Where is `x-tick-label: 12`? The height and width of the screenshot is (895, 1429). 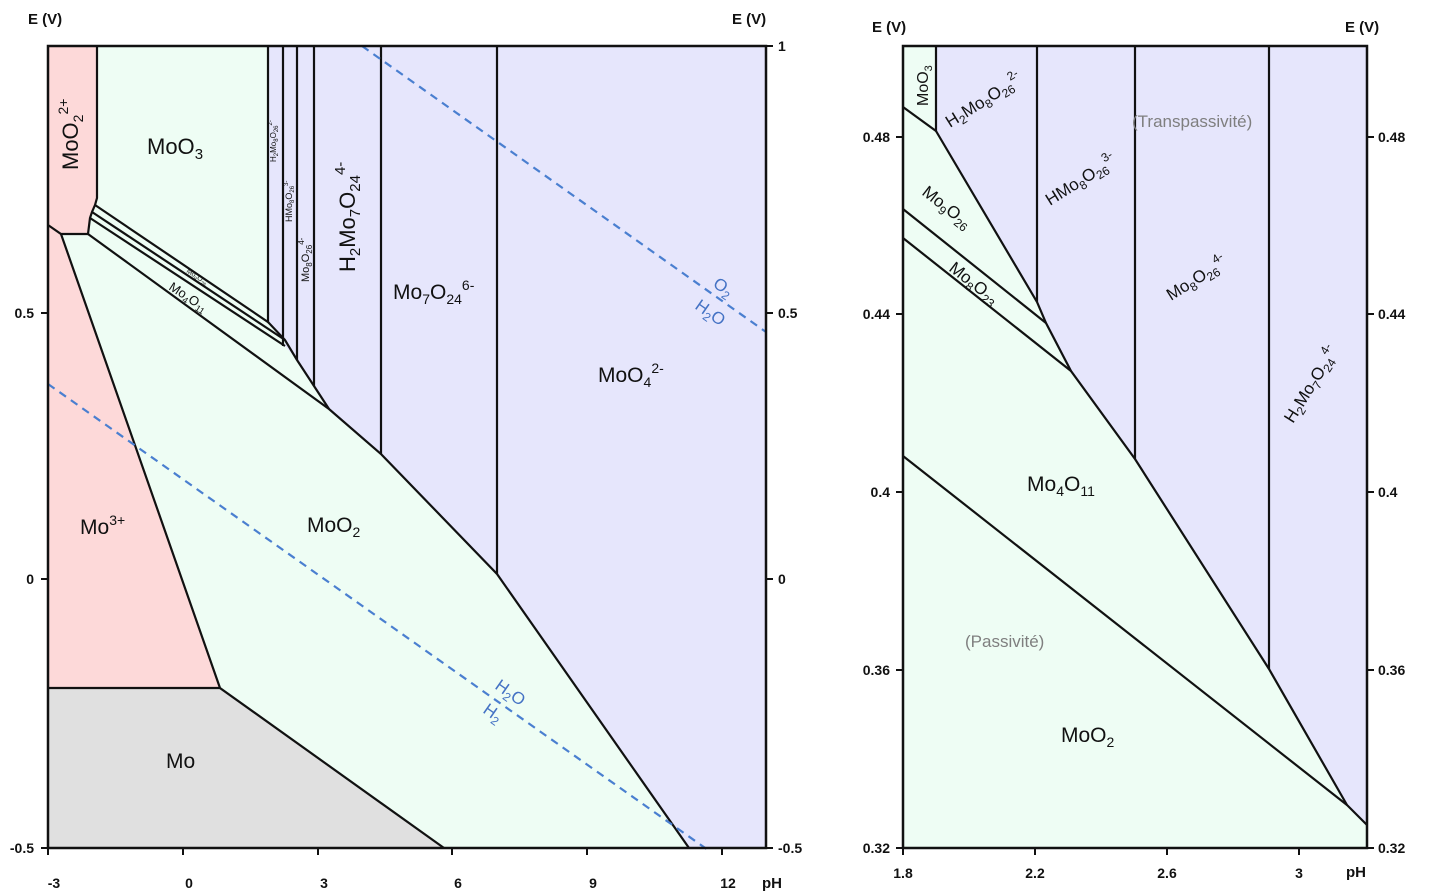 x-tick-label: 12 is located at coordinates (728, 883).